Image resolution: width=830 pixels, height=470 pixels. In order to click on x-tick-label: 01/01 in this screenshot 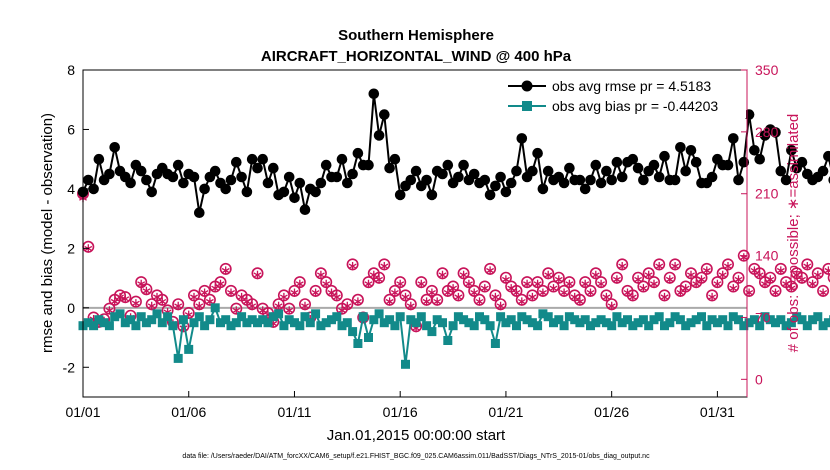, I will do `click(82, 412)`.